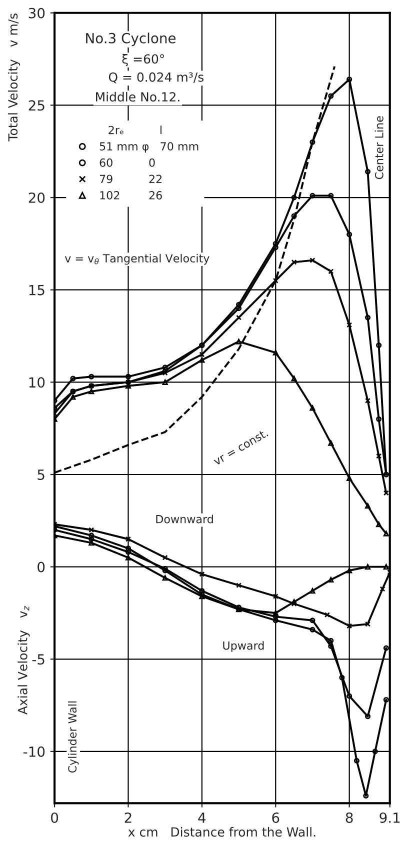 Image resolution: width=404 pixels, height=859 pixels. I want to click on x-tick-label: 8, so click(349, 817).